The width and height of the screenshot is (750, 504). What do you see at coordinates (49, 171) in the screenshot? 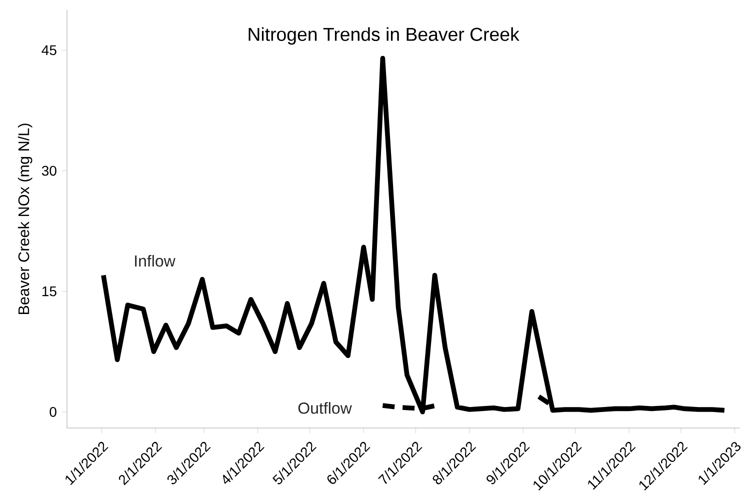
I see `y-tick-label: 30` at bounding box center [49, 171].